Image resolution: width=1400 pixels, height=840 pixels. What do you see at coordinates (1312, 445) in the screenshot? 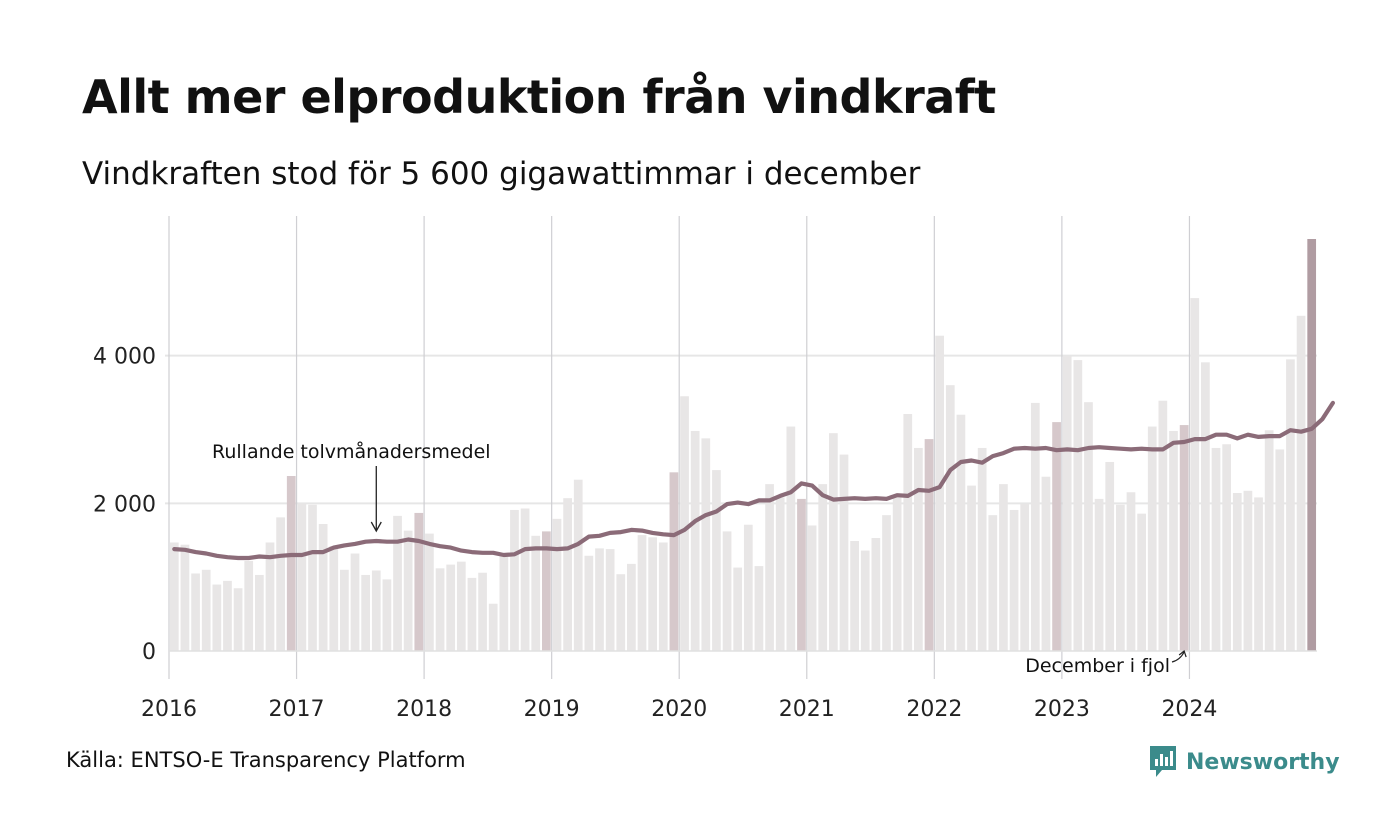
I see `bar-latest` at bounding box center [1312, 445].